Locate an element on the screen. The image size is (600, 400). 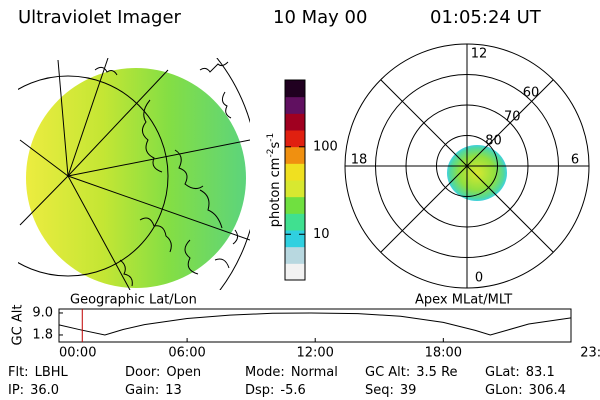
mlt-label: 6 is located at coordinates (575, 160).